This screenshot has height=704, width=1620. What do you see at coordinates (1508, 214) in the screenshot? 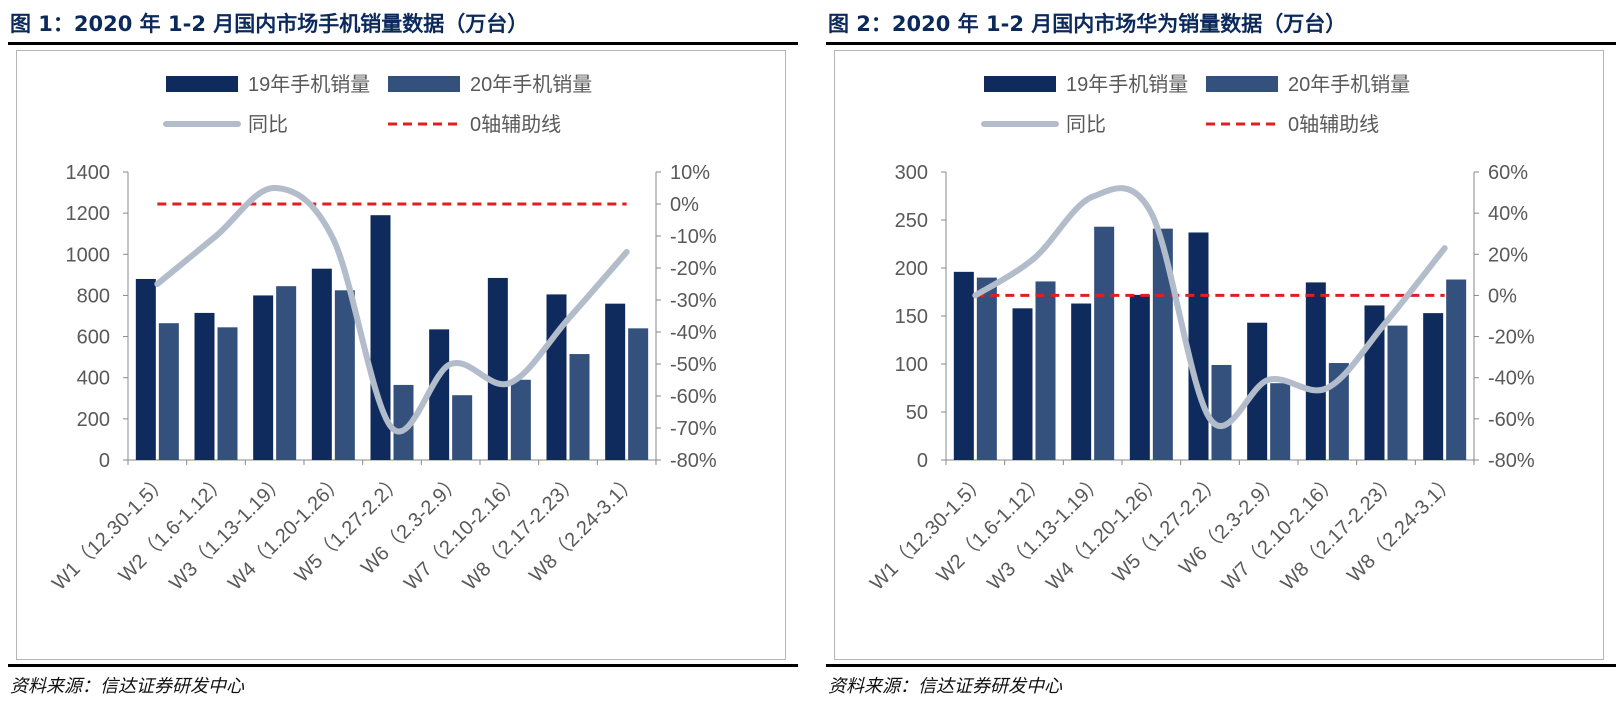
I see `y2-tick-label: 40%` at bounding box center [1508, 214].